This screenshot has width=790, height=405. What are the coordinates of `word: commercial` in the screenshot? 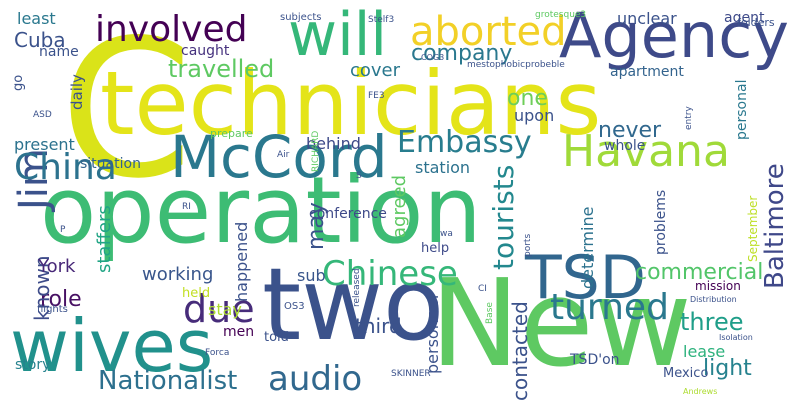 It's located at (699, 272).